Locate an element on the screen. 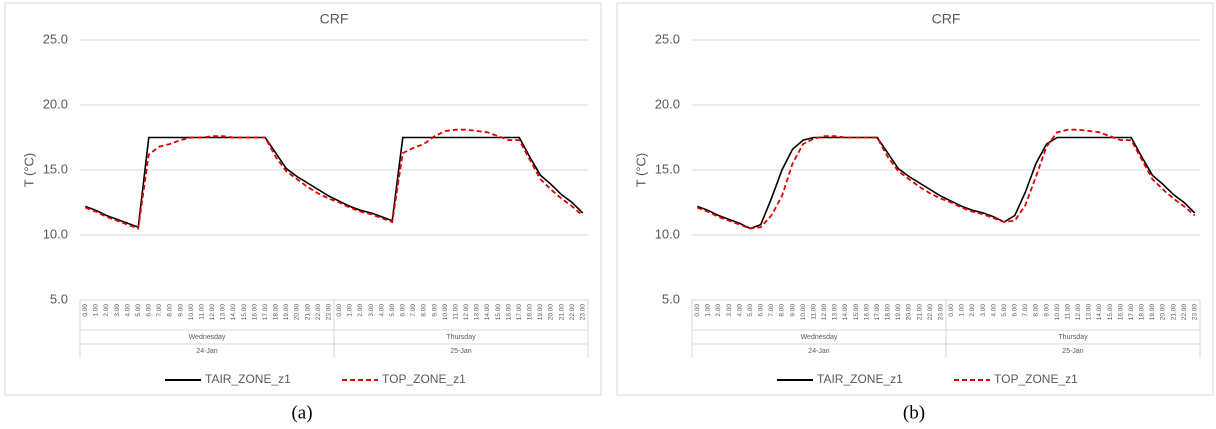 This screenshot has height=429, width=1216. caption: (a) is located at coordinates (301, 412).